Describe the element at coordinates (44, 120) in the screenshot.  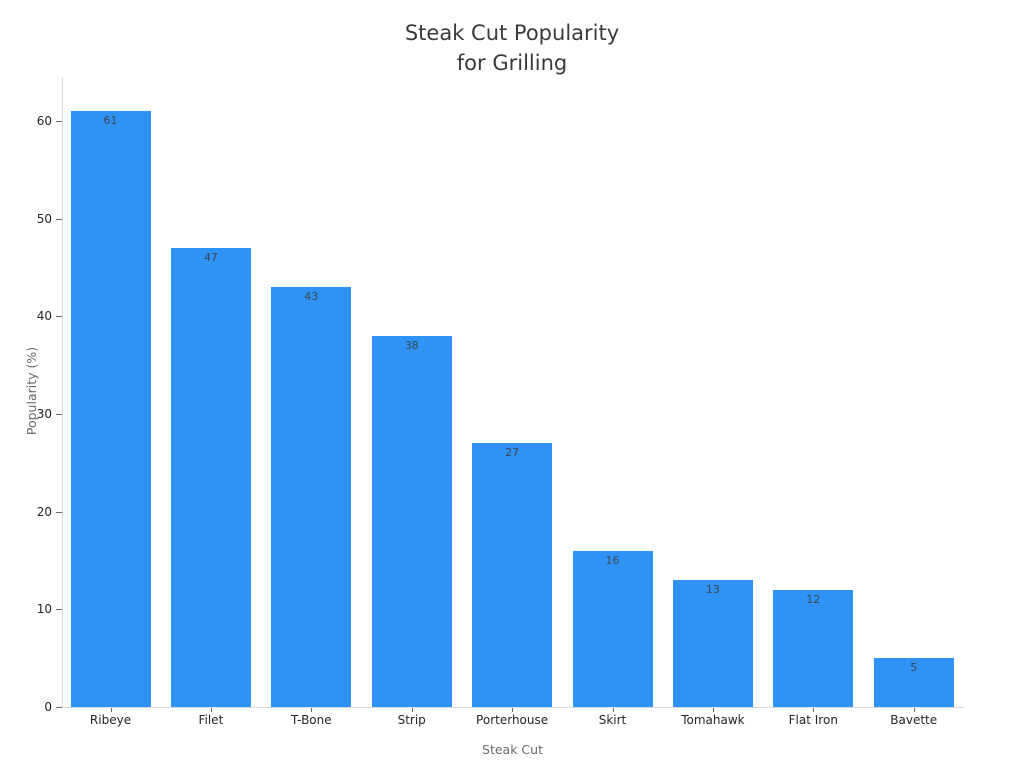
I see `y-tick-label: 60` at that location.